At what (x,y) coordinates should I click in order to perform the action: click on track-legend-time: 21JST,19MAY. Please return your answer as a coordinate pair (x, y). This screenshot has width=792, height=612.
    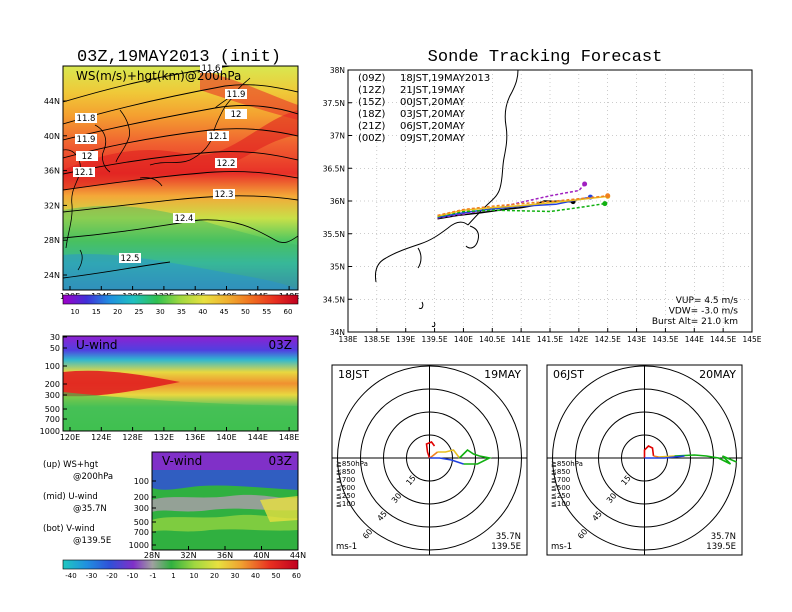
    Looking at the image, I should click on (433, 90).